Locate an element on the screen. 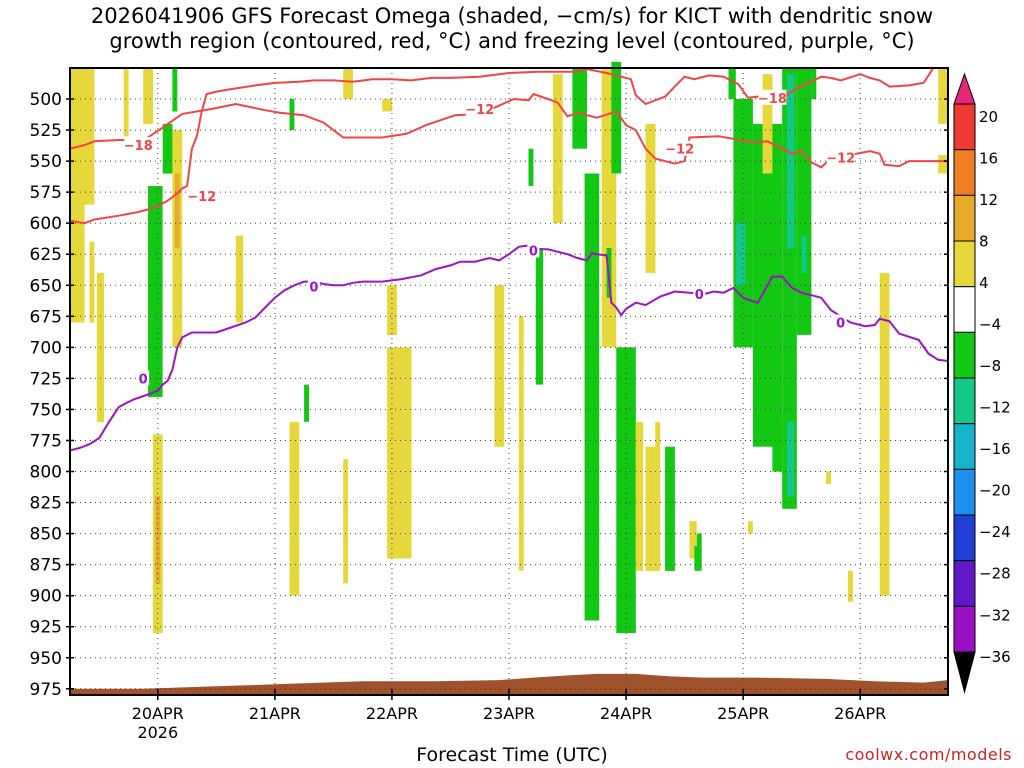 The width and height of the screenshot is (1024, 768). y-tick-label-550: 550 is located at coordinates (46, 162).